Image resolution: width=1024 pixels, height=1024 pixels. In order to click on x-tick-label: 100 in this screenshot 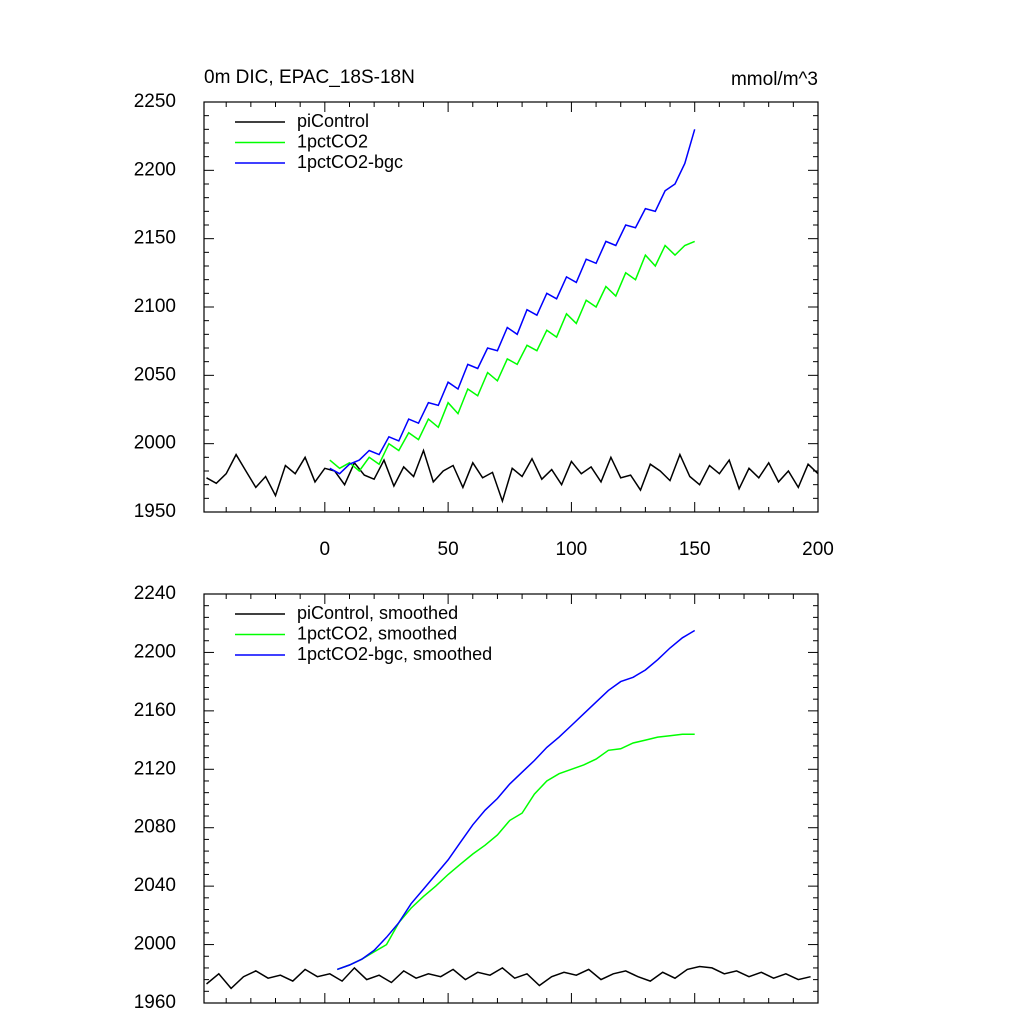, I will do `click(572, 549)`.